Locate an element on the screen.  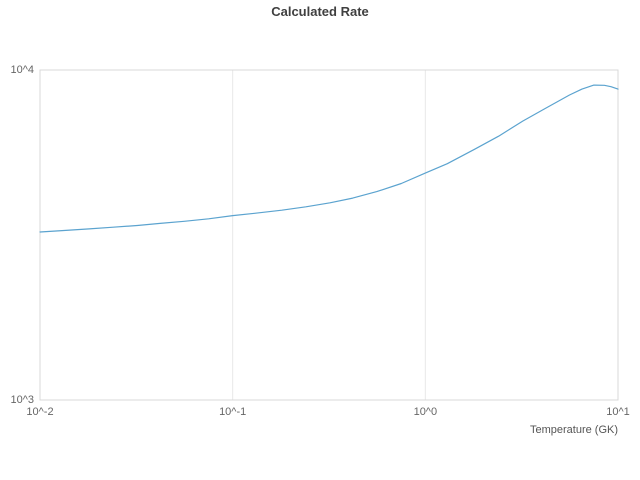
x-tick-label: 10^1 is located at coordinates (618, 412).